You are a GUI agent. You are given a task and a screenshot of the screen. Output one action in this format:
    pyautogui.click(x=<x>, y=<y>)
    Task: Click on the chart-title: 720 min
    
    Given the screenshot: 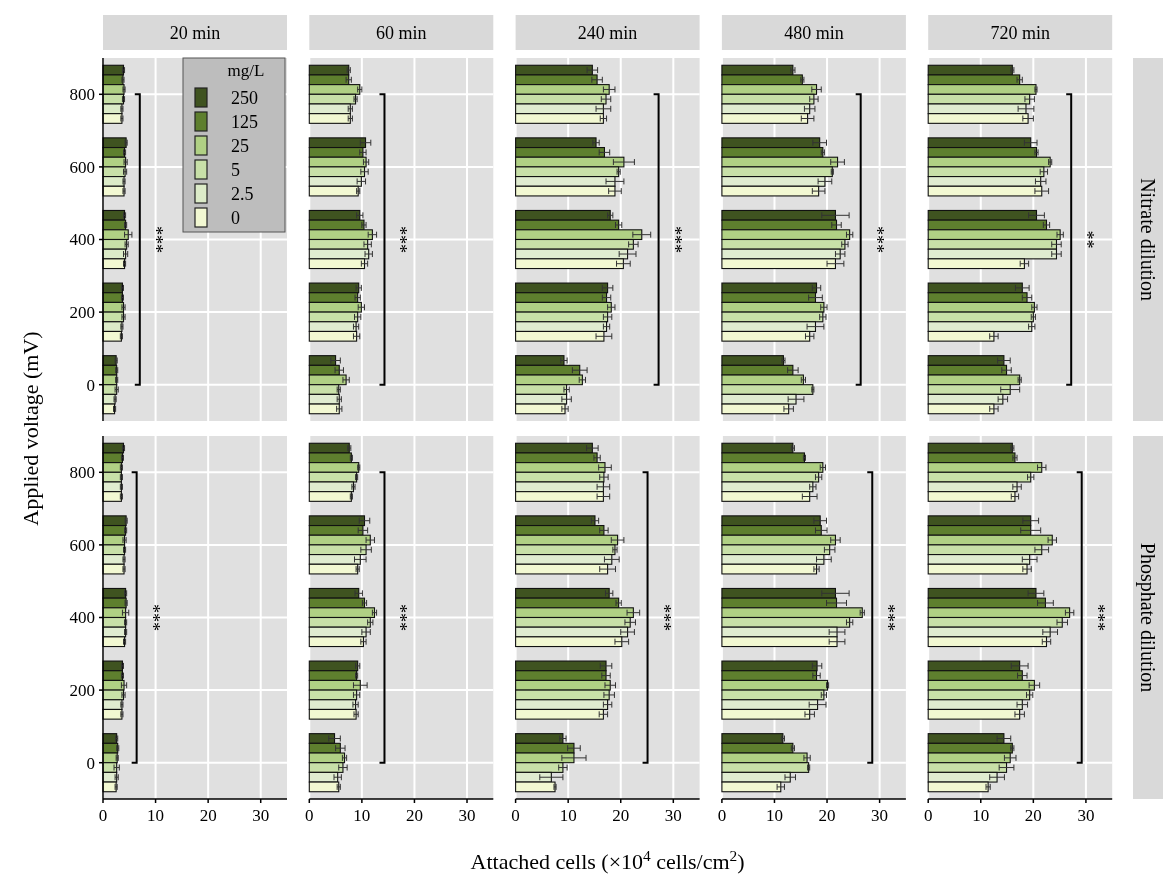 What is the action you would take?
    pyautogui.click(x=1020, y=33)
    